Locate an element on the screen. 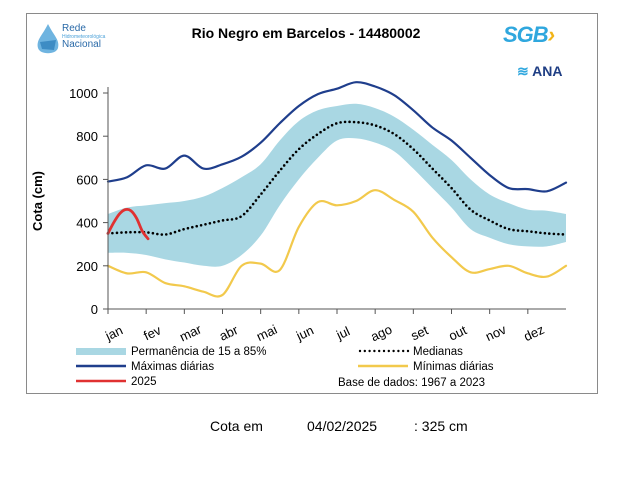 The width and height of the screenshot is (638, 480). logo-rede-line3: Nacional is located at coordinates (81, 44).